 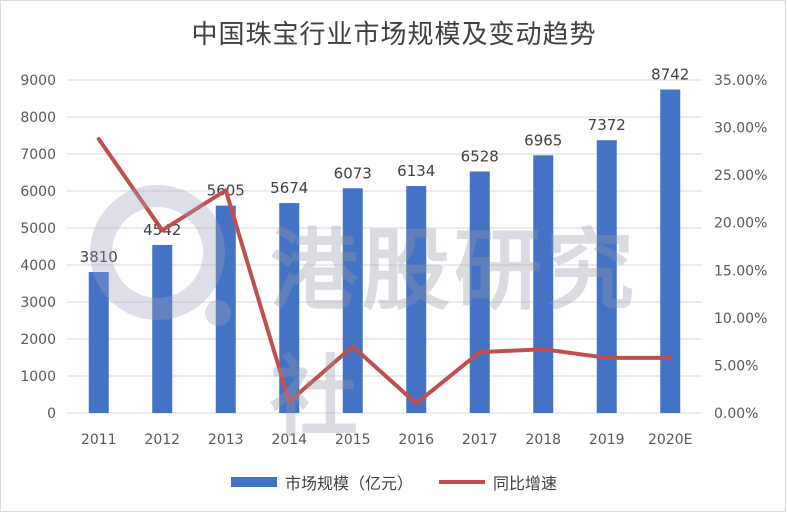 What do you see at coordinates (736, 414) in the screenshot?
I see `y-right-tick-label: 0.00%` at bounding box center [736, 414].